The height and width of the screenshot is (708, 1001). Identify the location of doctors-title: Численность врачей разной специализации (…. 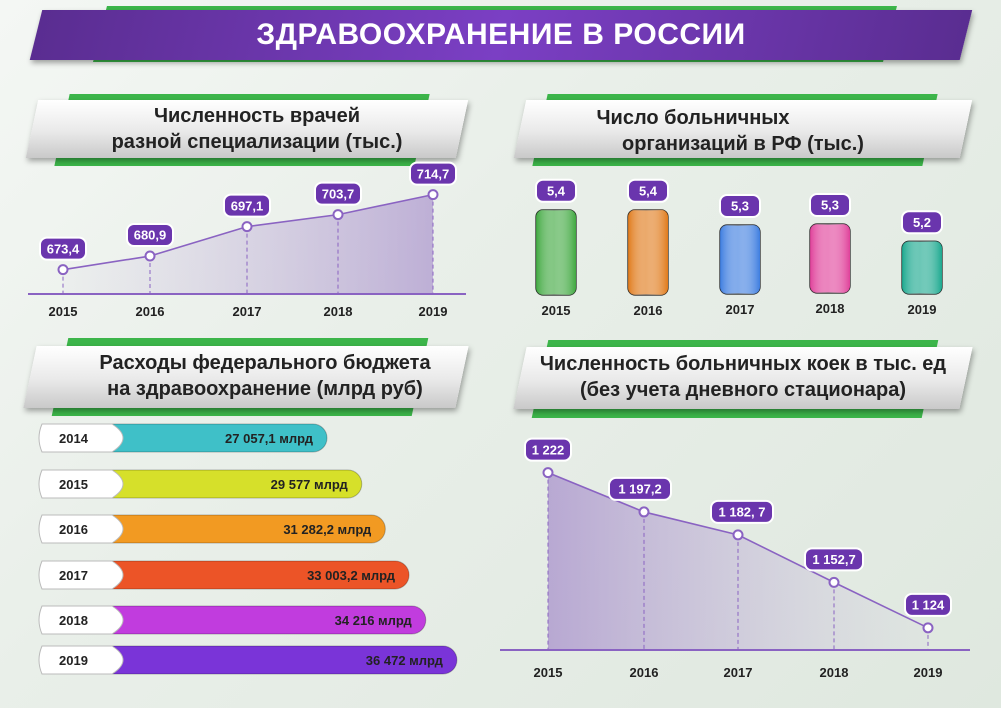
(257, 129).